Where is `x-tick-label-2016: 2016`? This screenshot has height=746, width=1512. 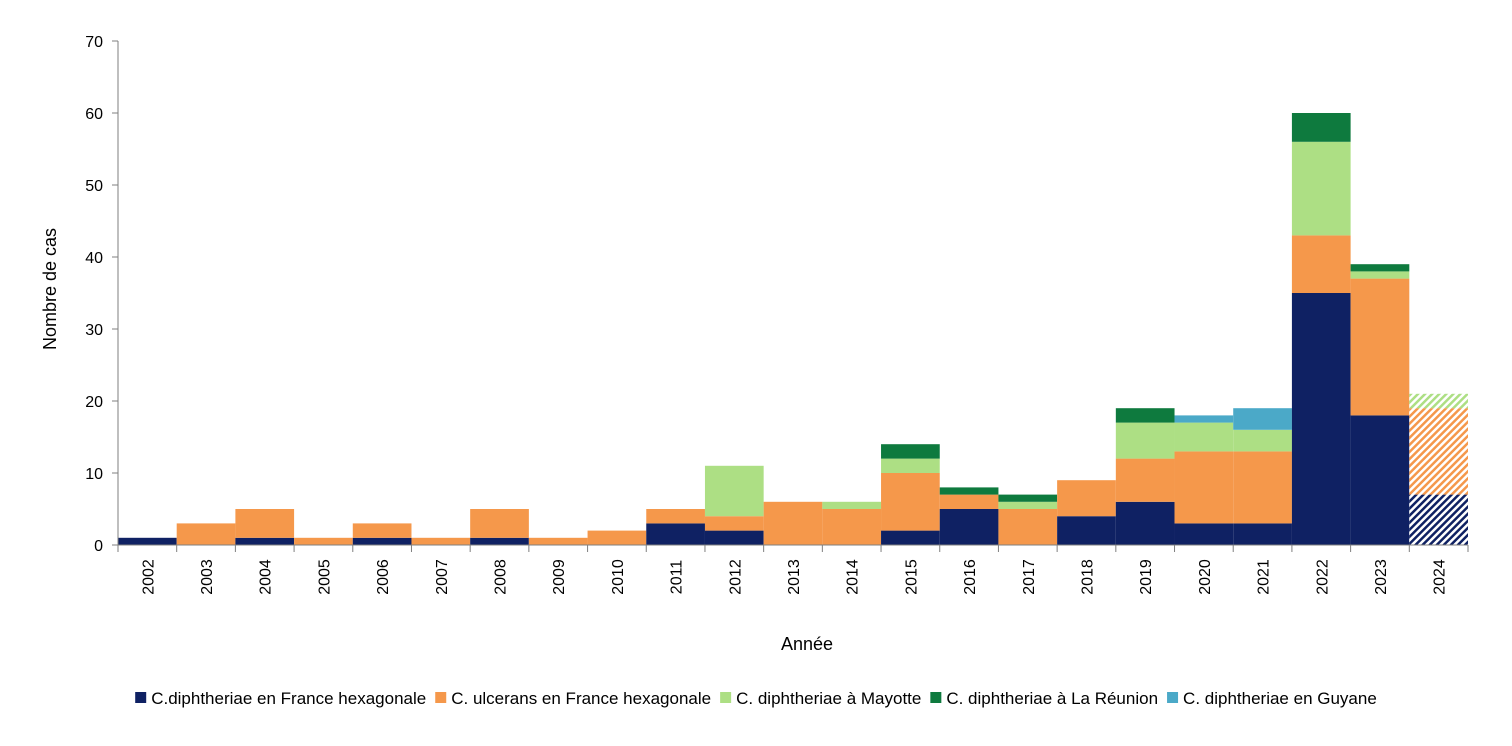 x-tick-label-2016: 2016 is located at coordinates (970, 577).